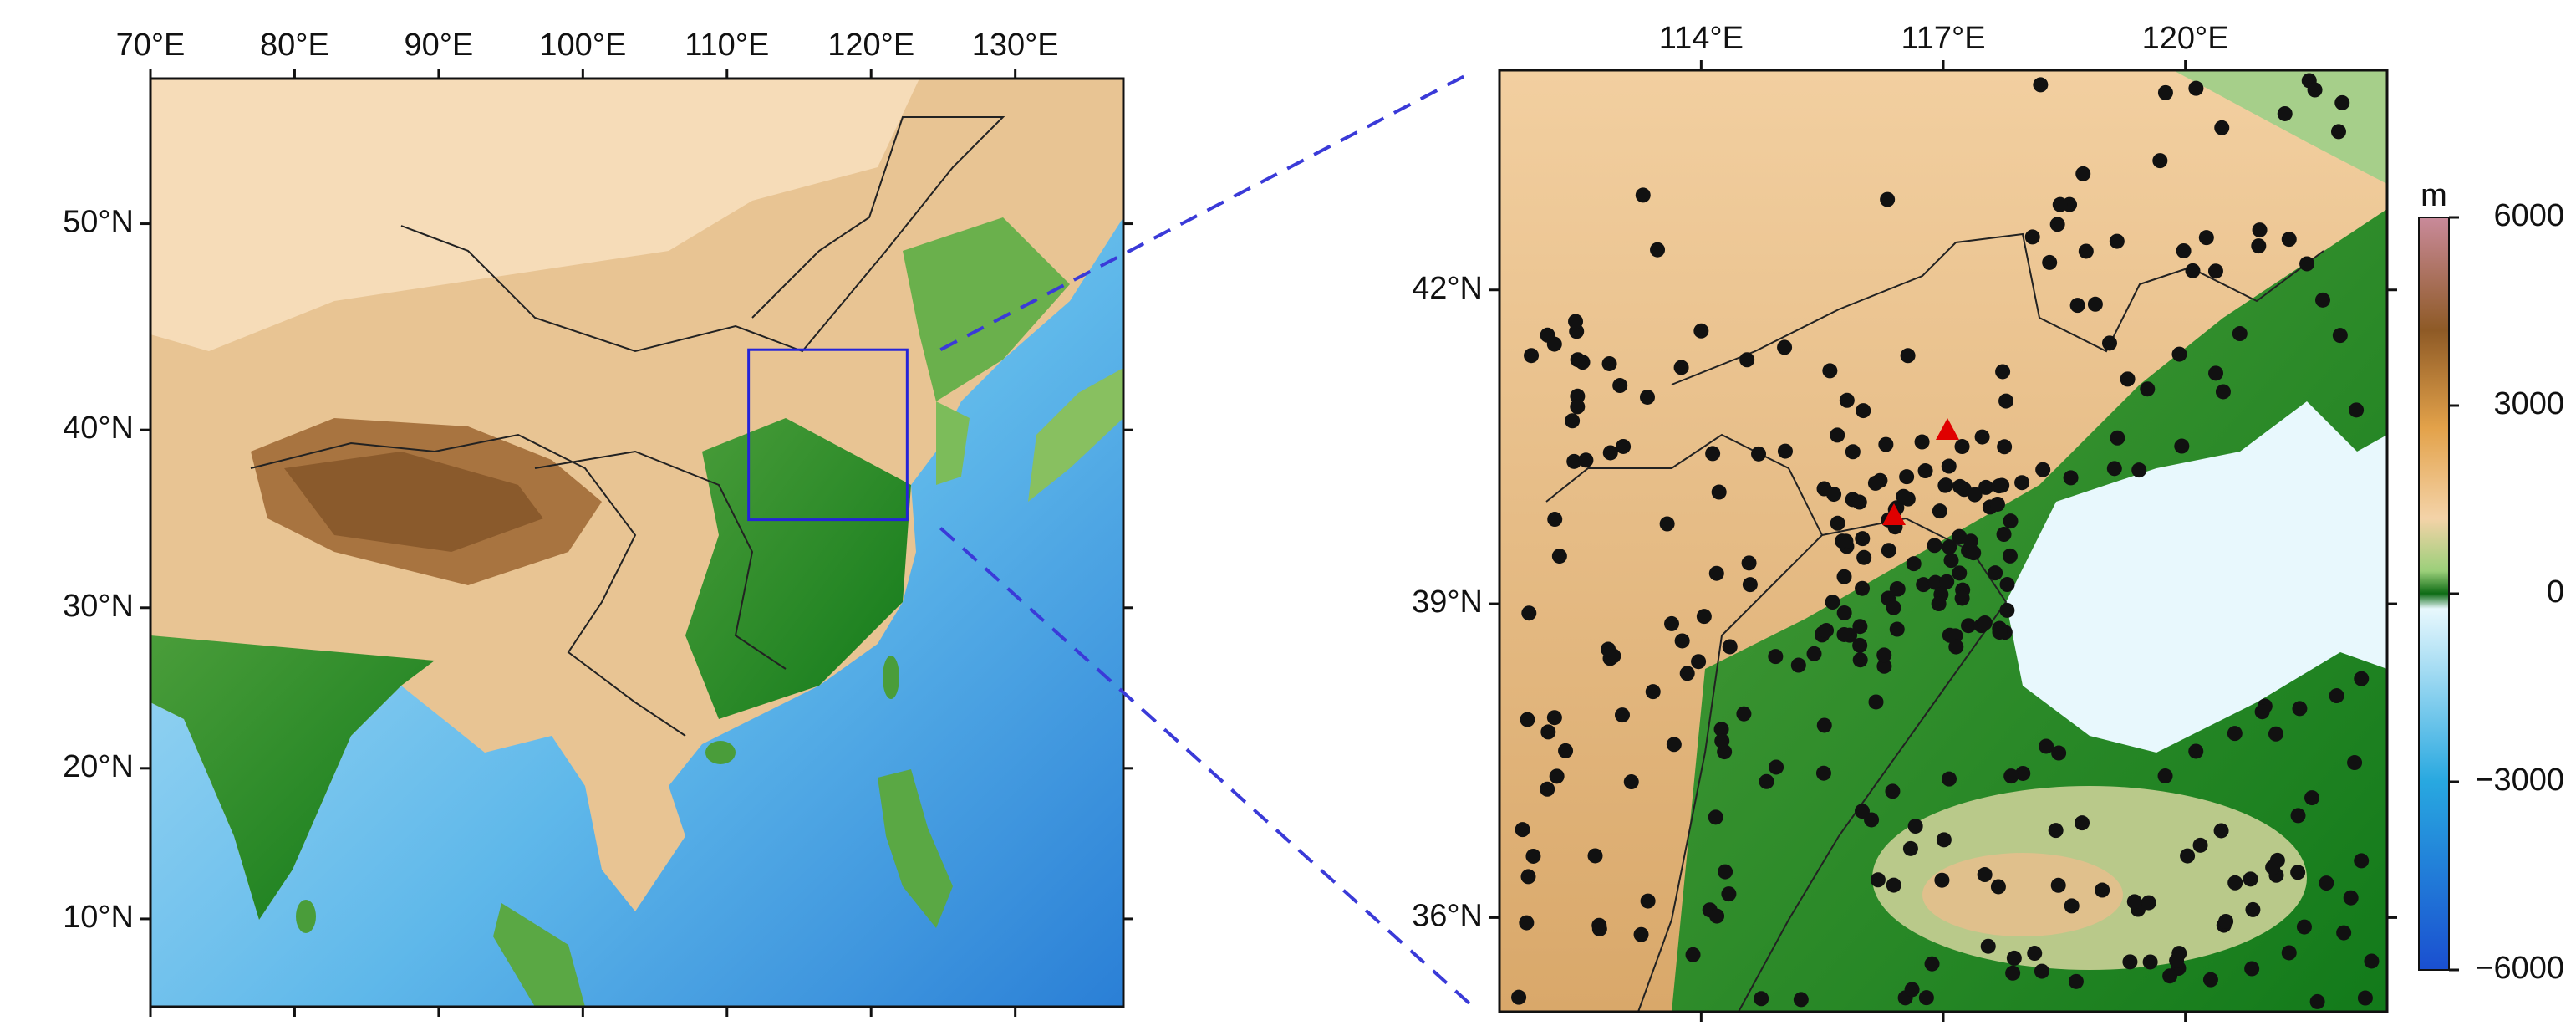 The height and width of the screenshot is (1036, 2576). I want to click on colorbar-tick-label: −6000, so click(2519, 968).